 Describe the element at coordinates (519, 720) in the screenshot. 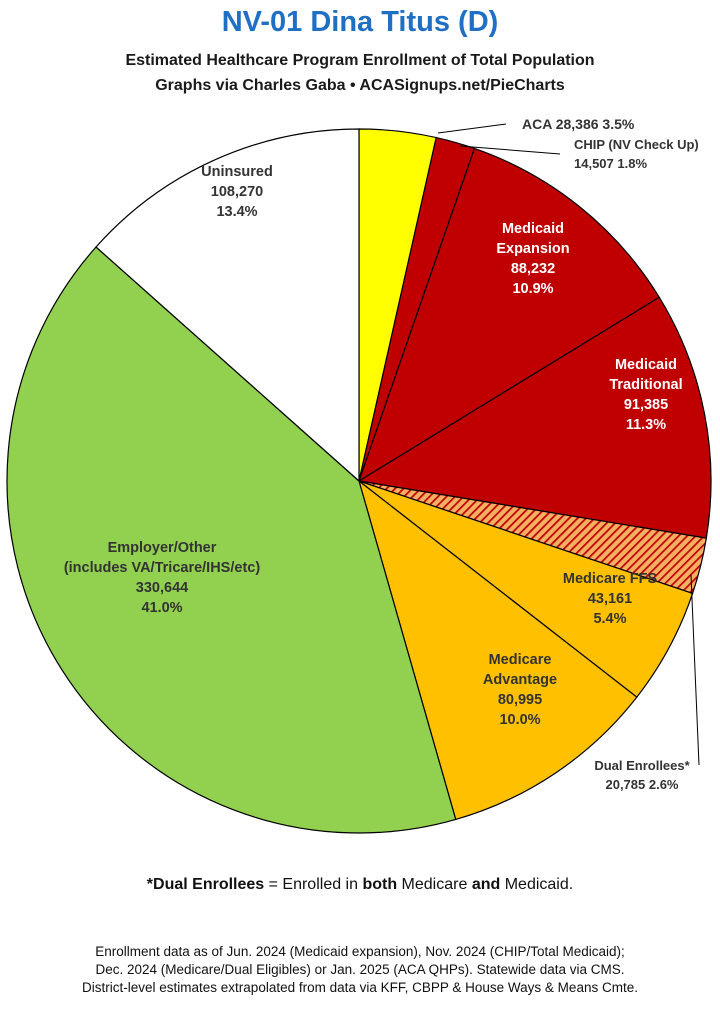

I see `slice-label-line: 10.0%` at that location.